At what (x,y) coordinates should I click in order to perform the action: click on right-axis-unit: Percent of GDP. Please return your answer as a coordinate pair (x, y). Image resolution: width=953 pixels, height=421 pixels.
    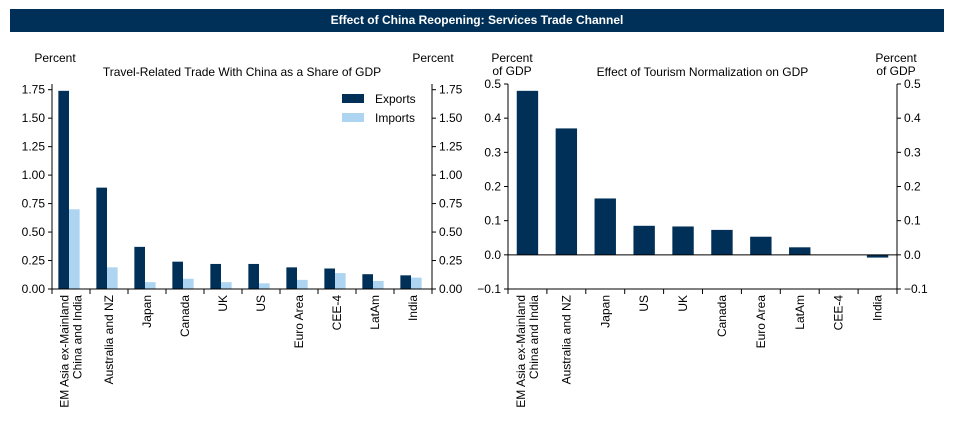
    Looking at the image, I should click on (896, 64).